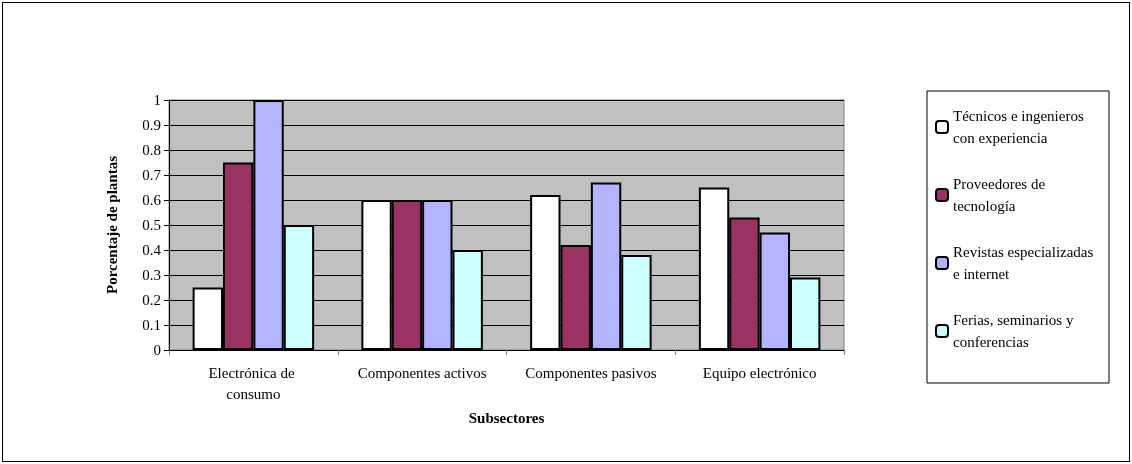  What do you see at coordinates (422, 372) in the screenshot?
I see `x-tick-label: Componentes activos` at bounding box center [422, 372].